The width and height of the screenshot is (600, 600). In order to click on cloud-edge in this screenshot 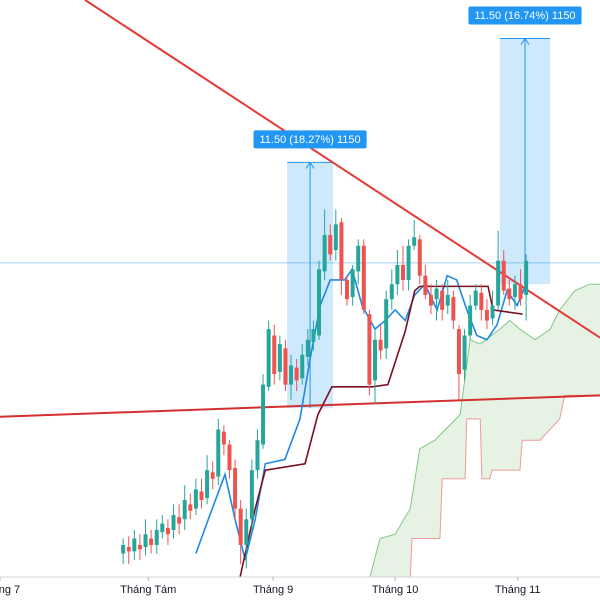, I will do `click(484, 485)`.